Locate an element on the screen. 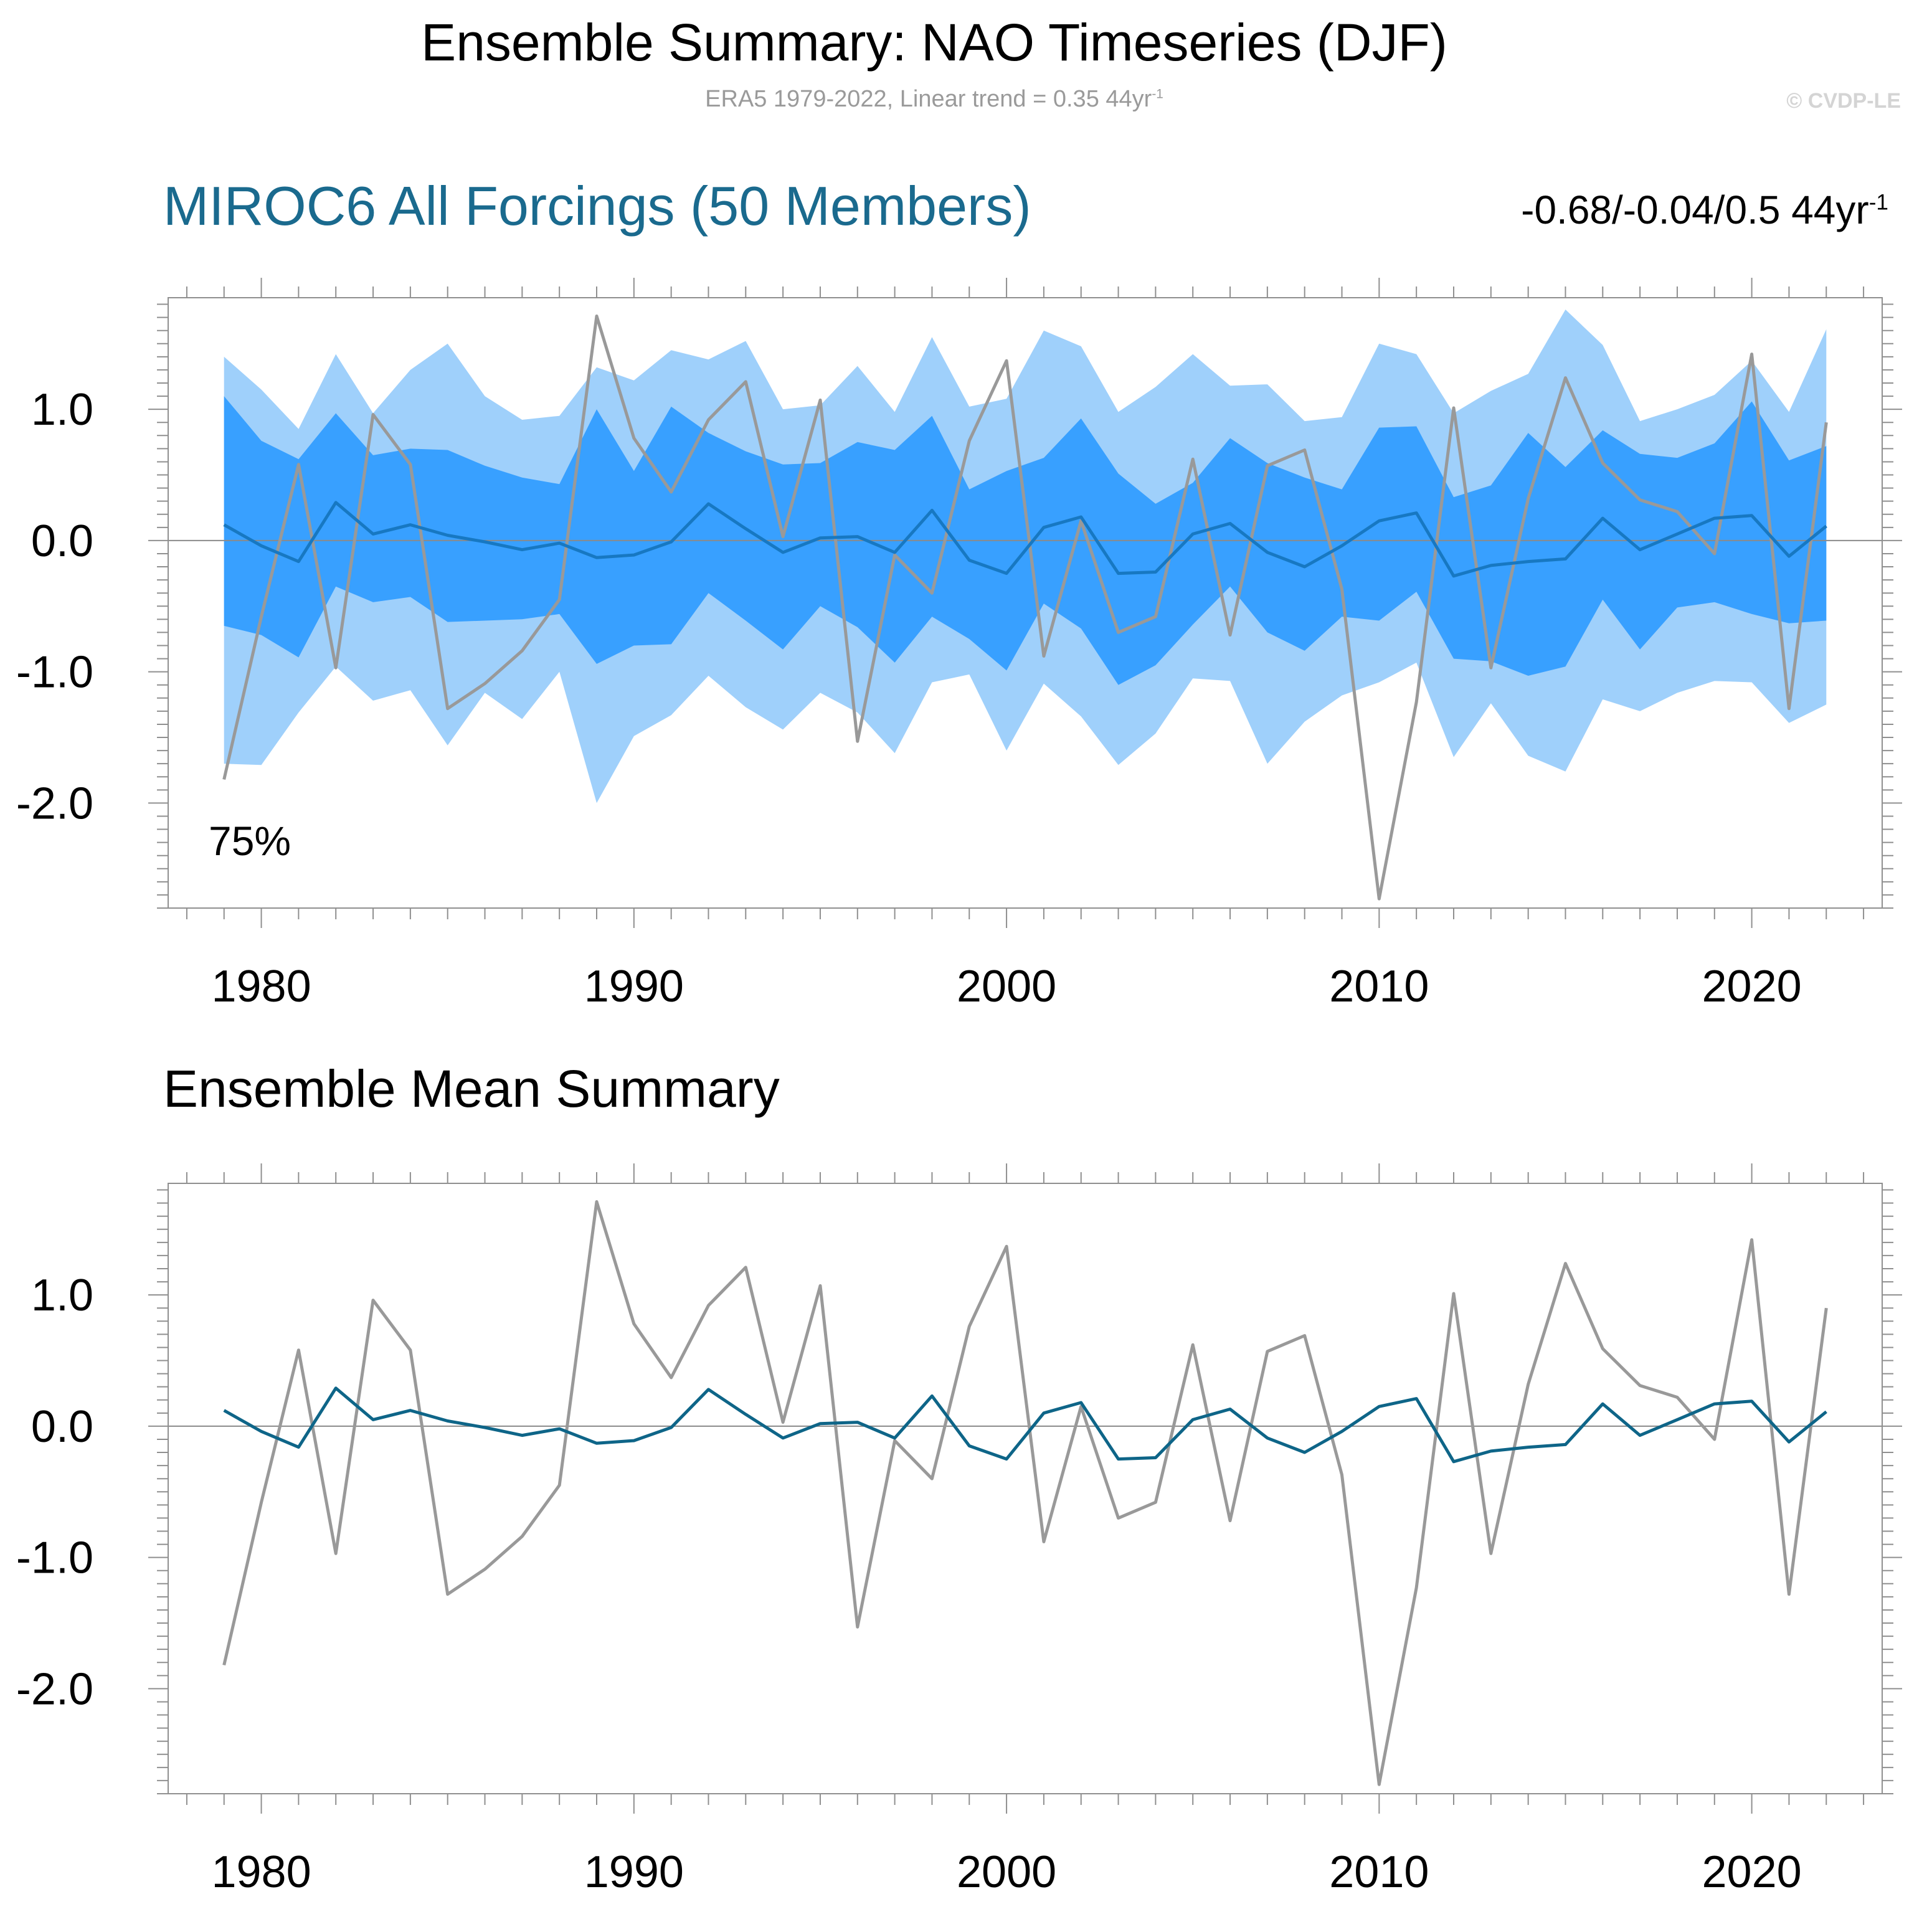 This screenshot has height=1927, width=1932. subtitle-text: ERA5 1979-2022, Linear trend = 0.35 44yr is located at coordinates (929, 99).